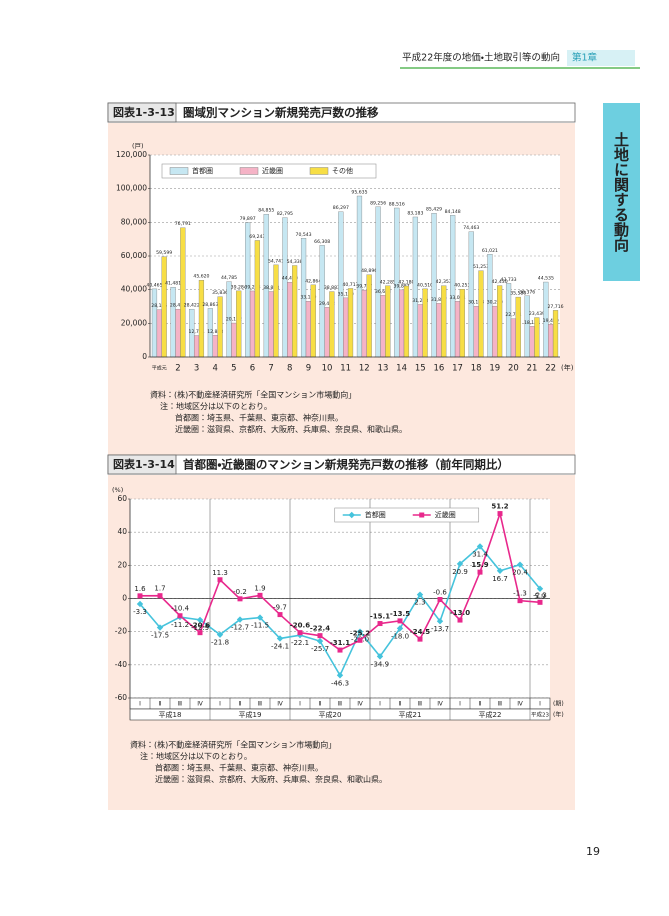 The height and width of the screenshot is (916, 669). Describe the element at coordinates (527, 292) in the screenshot. I see `data-label: 36,376` at that location.